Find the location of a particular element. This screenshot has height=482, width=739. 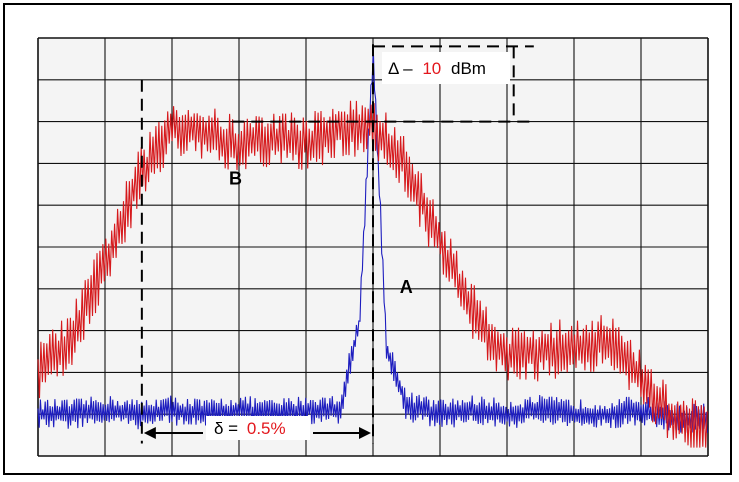

trace-label-b: B is located at coordinates (235, 178).